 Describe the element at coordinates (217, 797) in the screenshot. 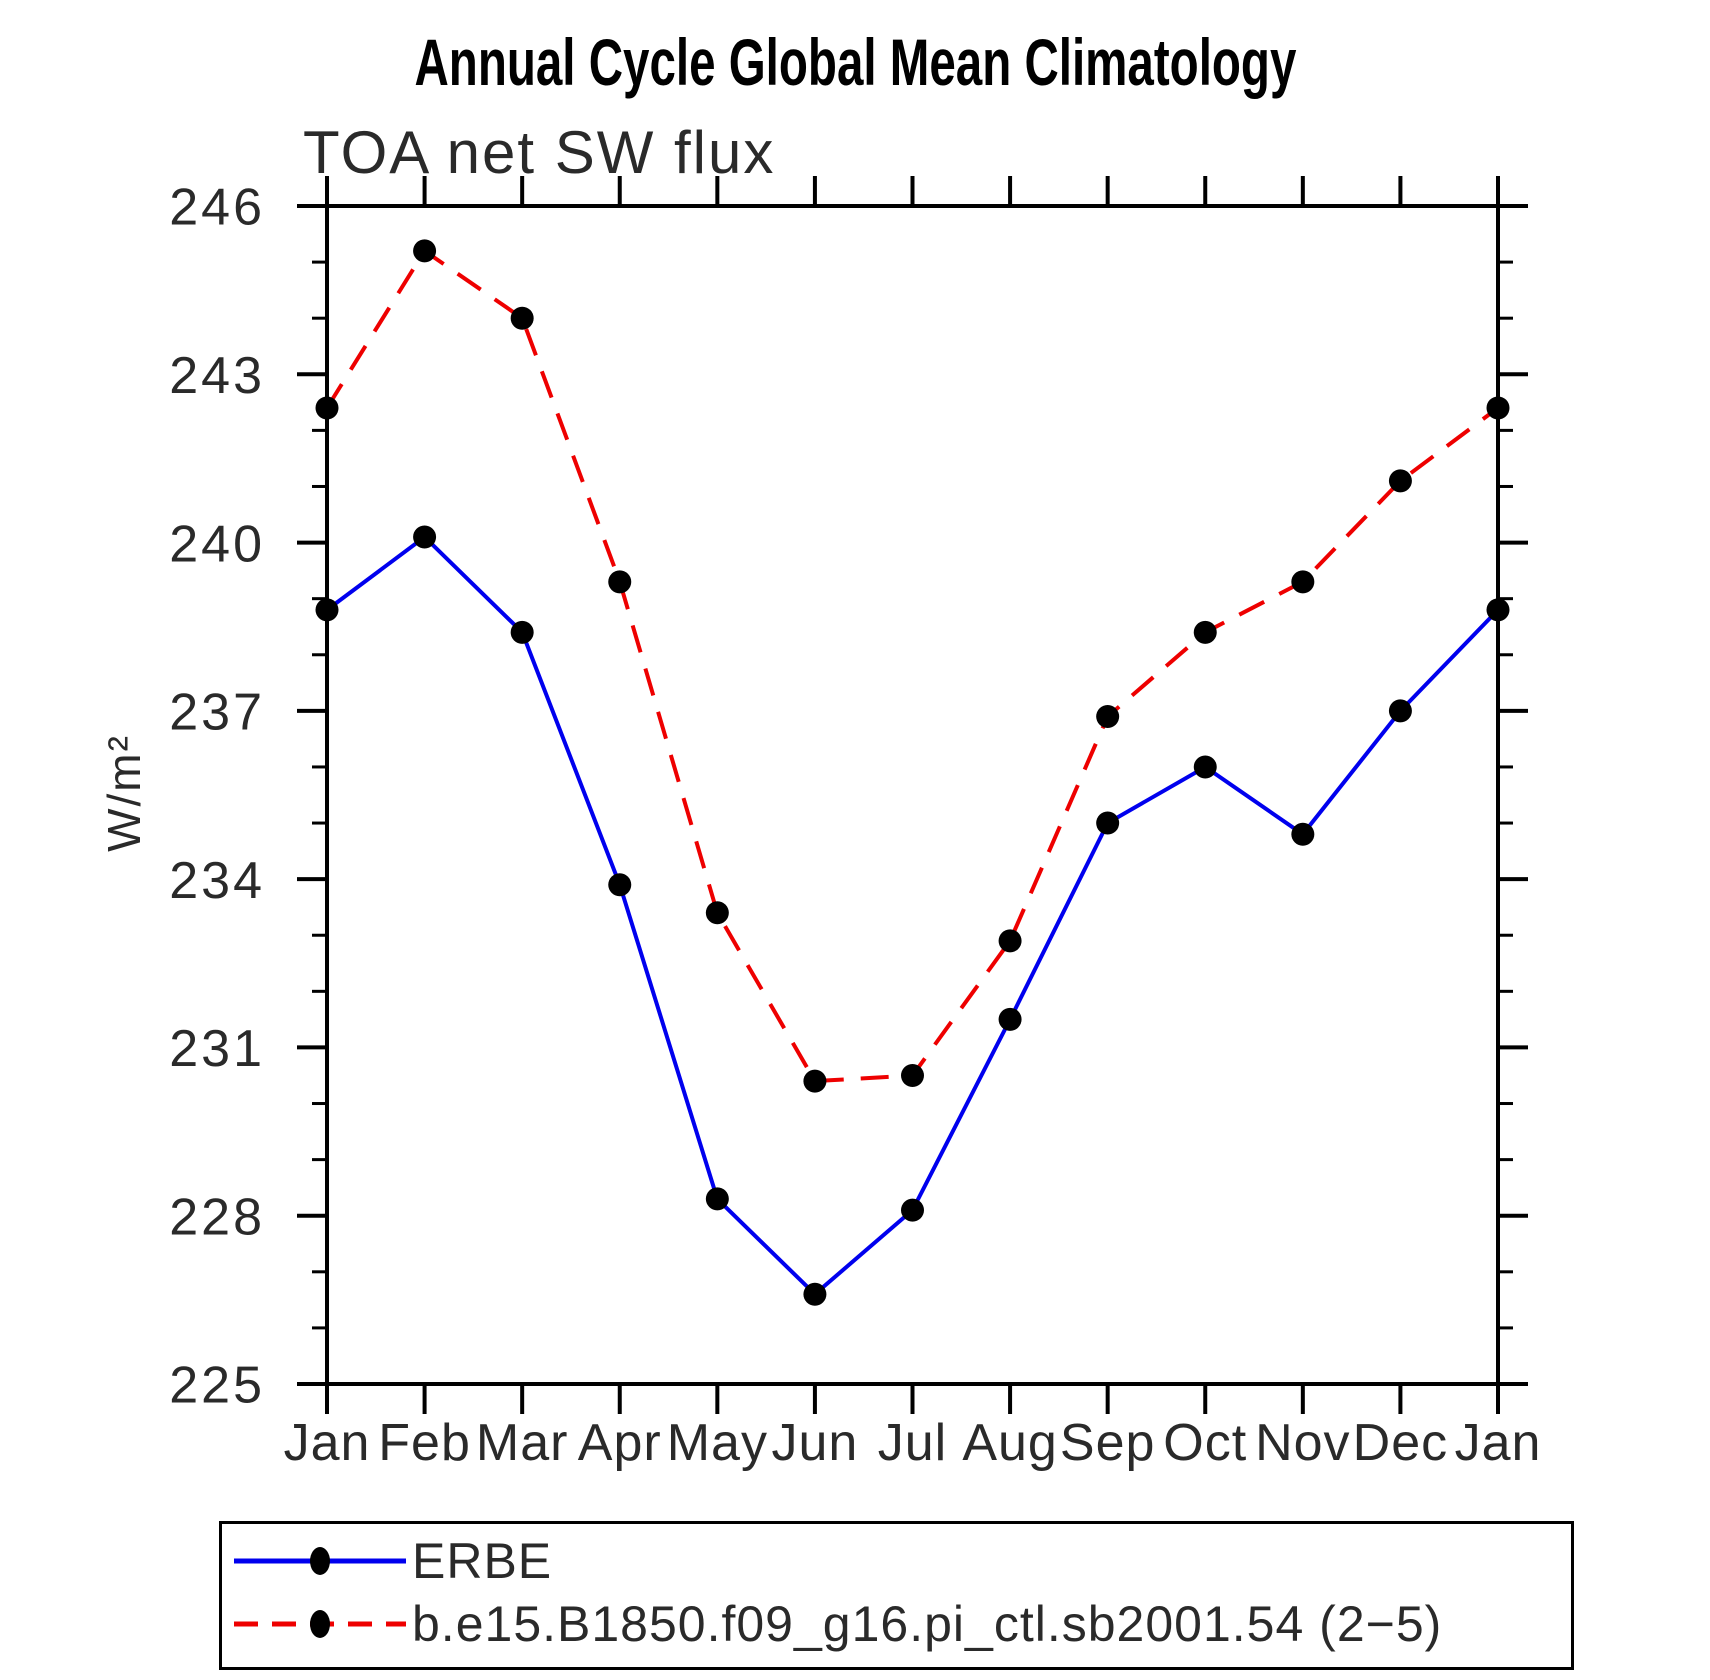

I see `y-axis-tick-labels: 246 243 240 237 234 231 228 225` at that location.